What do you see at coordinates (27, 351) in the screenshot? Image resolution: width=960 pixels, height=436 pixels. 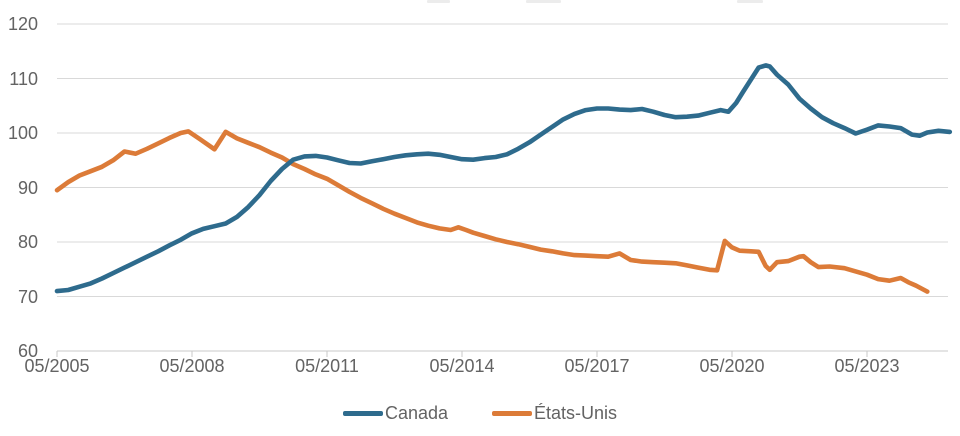 I see `y-tick-label: 60` at bounding box center [27, 351].